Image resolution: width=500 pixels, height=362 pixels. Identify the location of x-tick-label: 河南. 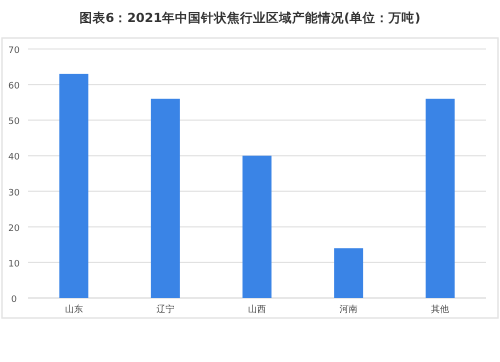
(349, 309).